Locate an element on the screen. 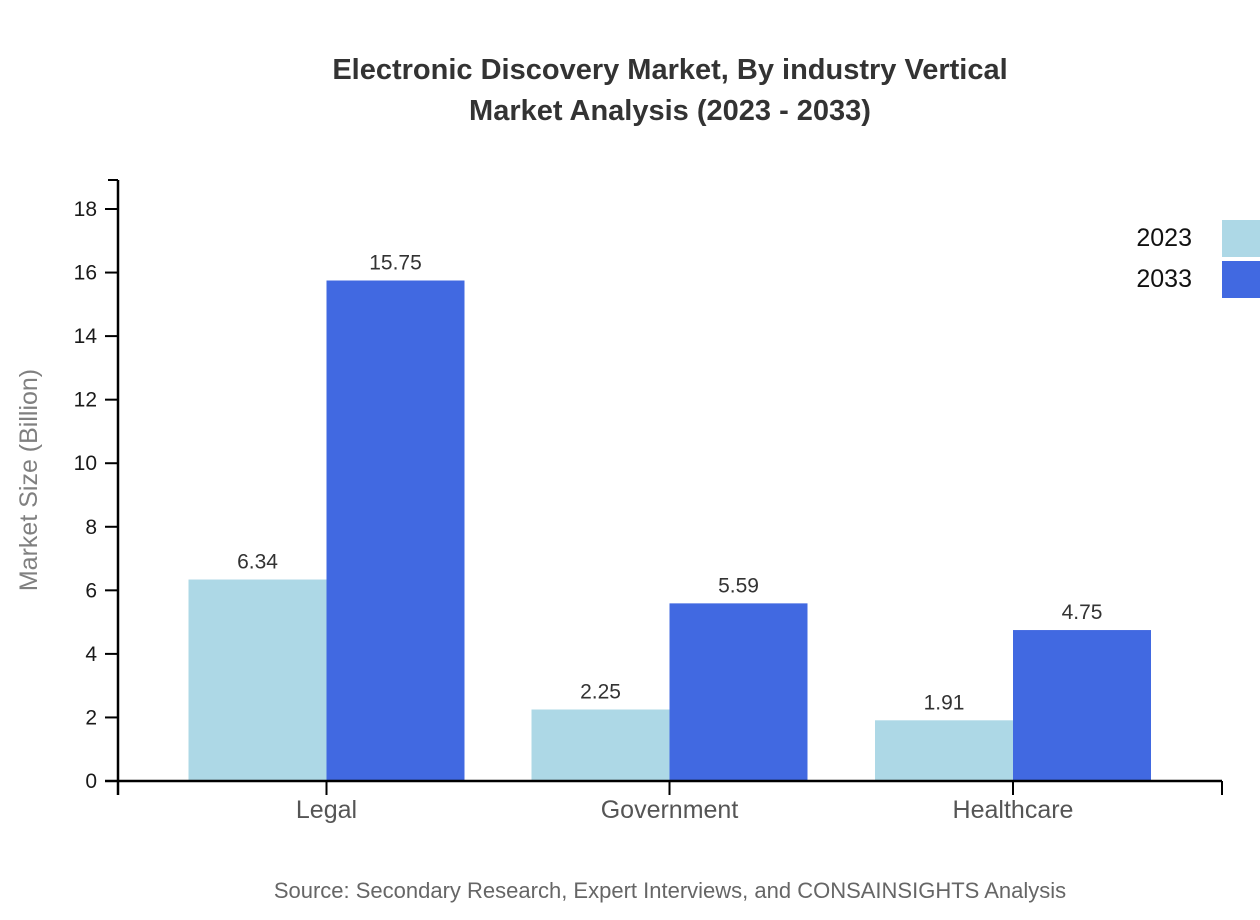 This screenshot has width=1260, height=920. bar-value-label-2033-legal: 15.75 is located at coordinates (395, 263).